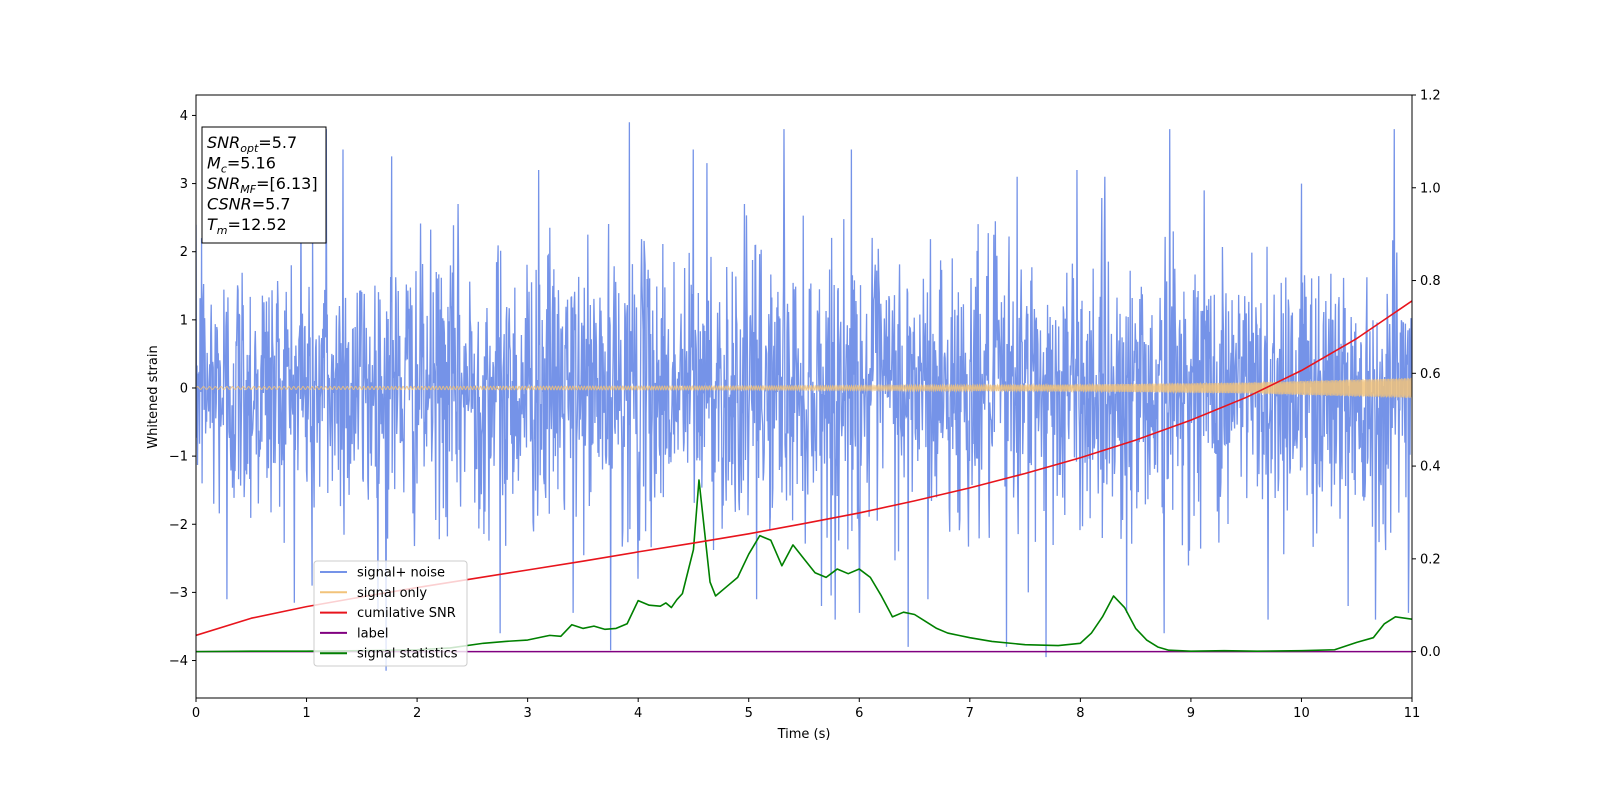 The height and width of the screenshot is (800, 1600). I want to click on x-tick-label: 1, so click(306, 713).